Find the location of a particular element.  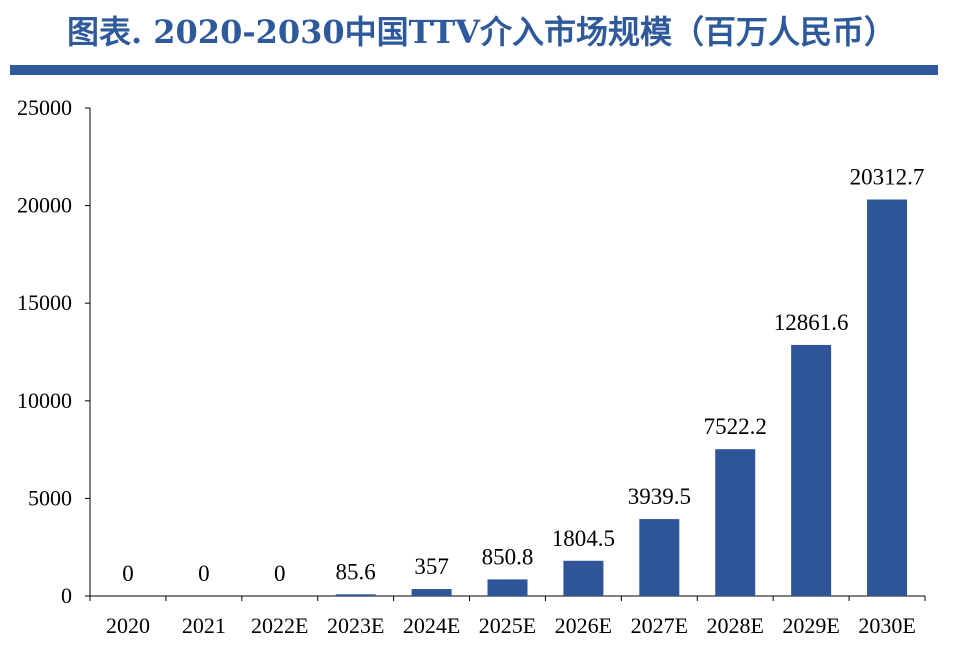

x-tick-label: 2025E is located at coordinates (507, 625).